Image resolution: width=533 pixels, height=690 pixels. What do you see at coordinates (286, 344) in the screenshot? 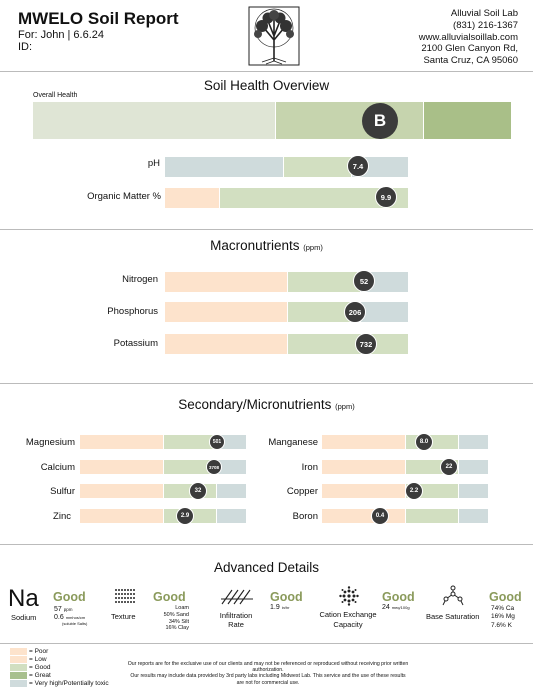
I see `potassium-bar` at bounding box center [286, 344].